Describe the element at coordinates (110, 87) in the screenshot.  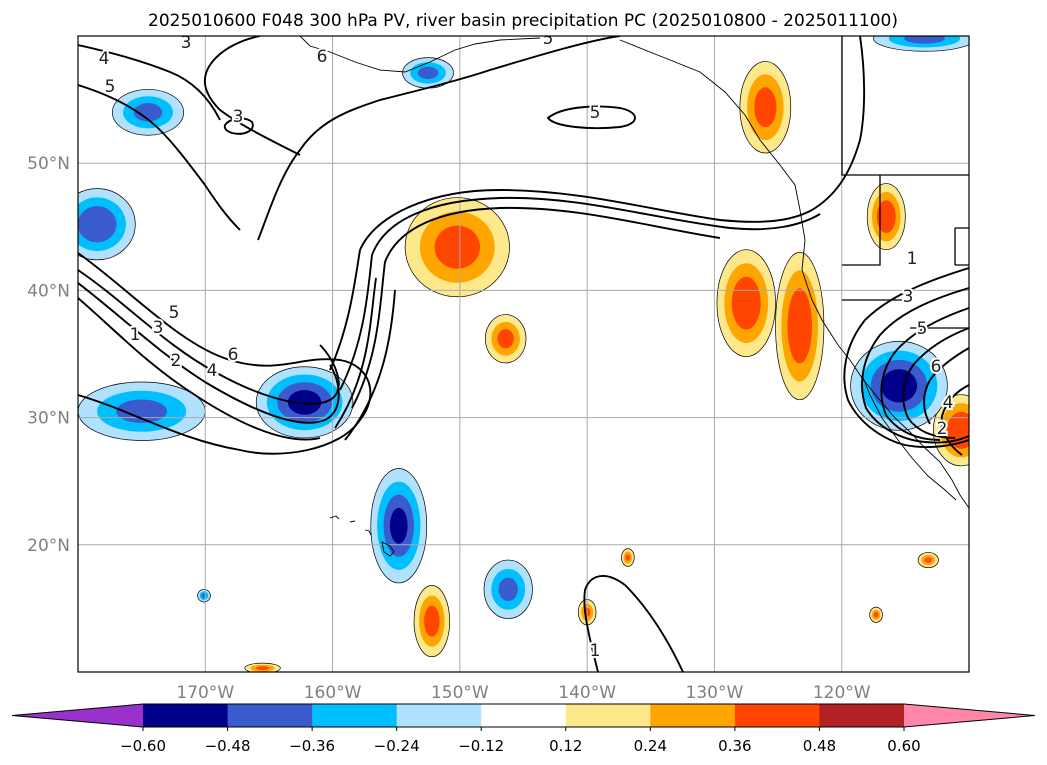
I see `pv-contour-label-5b: 5` at that location.